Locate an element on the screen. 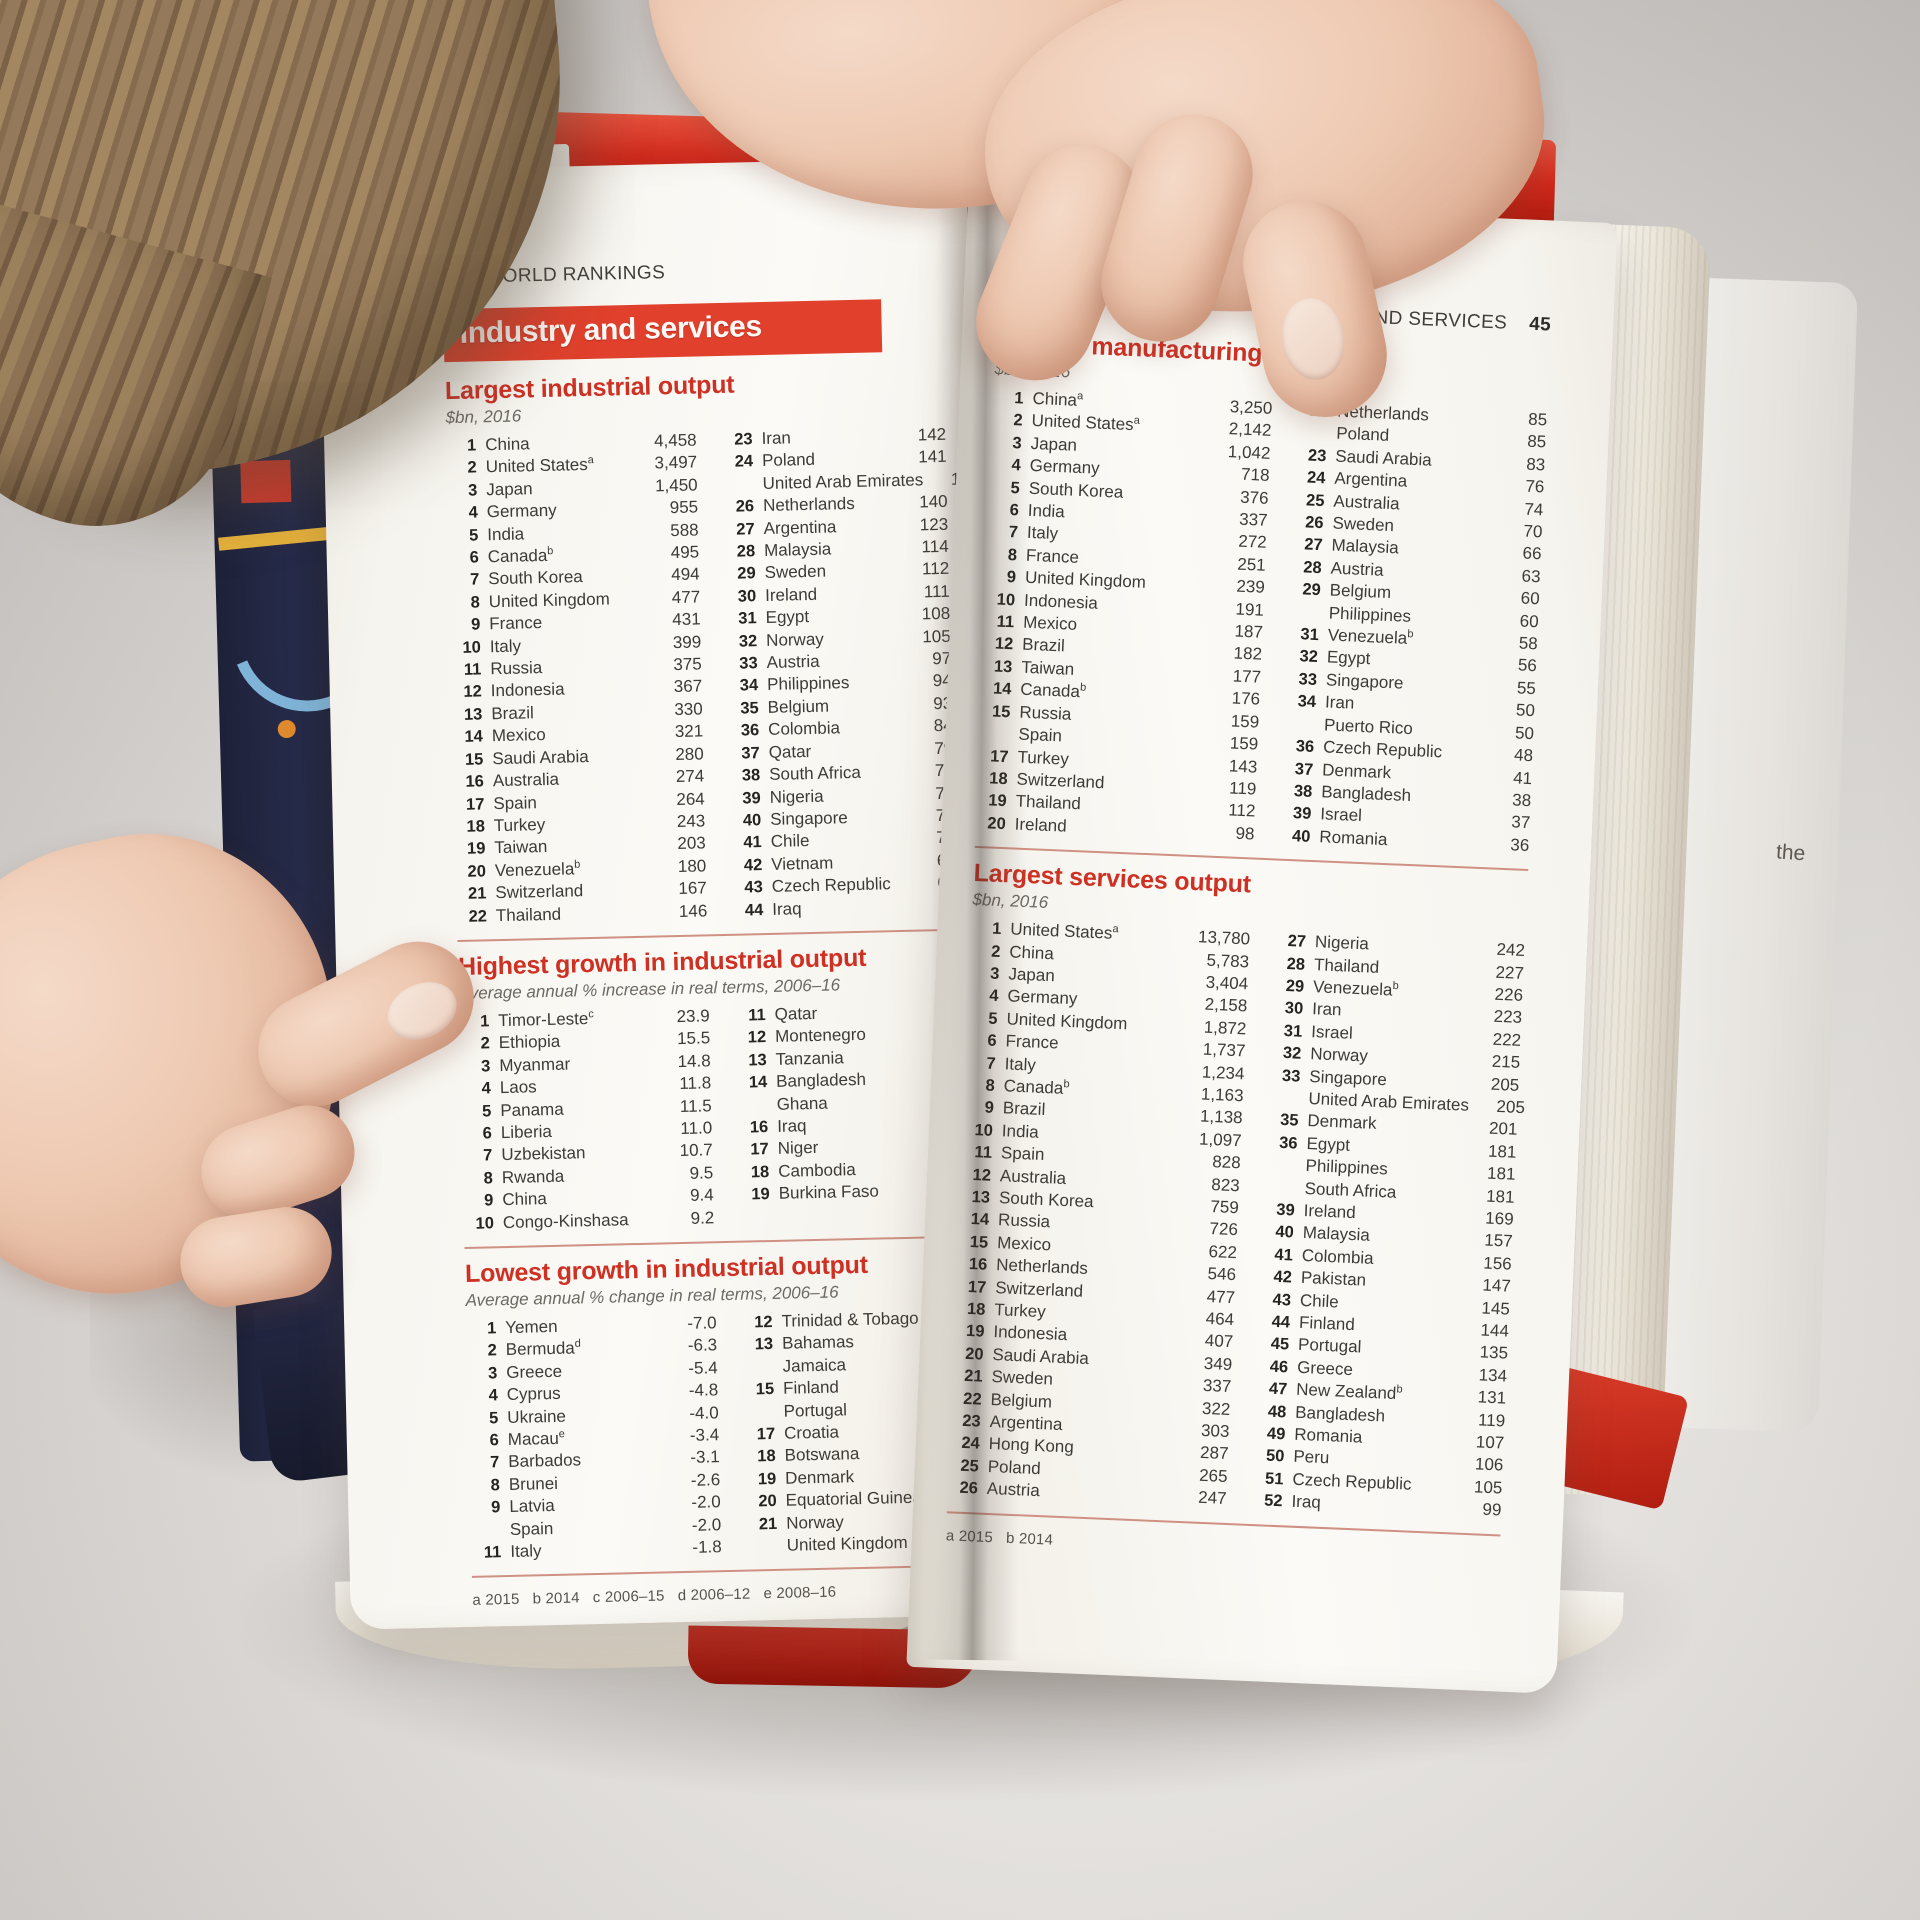  rank: 46 is located at coordinates (1279, 1367).